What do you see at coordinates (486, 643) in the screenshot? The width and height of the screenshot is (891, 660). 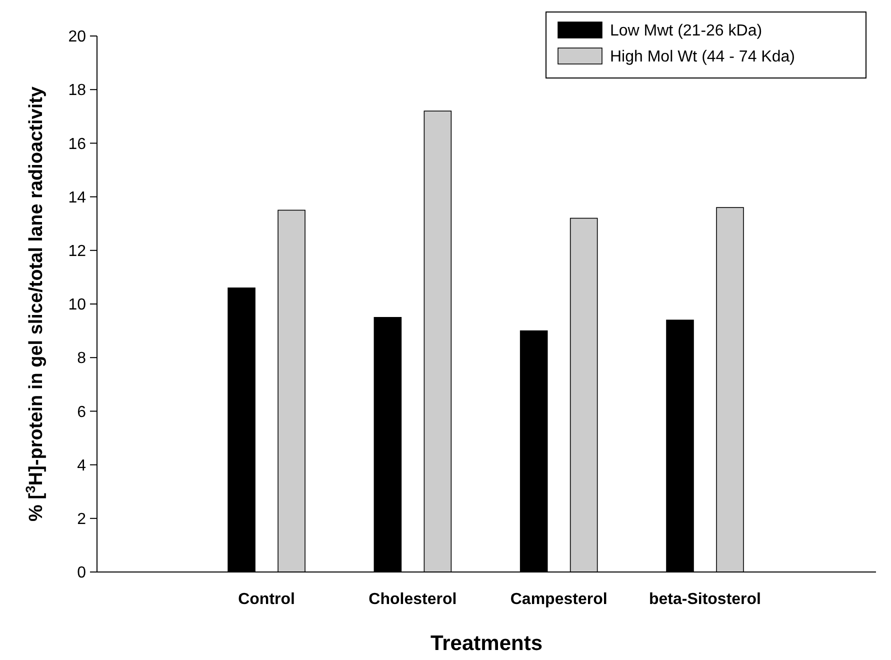 I see `x-axis-title: Treatments` at bounding box center [486, 643].